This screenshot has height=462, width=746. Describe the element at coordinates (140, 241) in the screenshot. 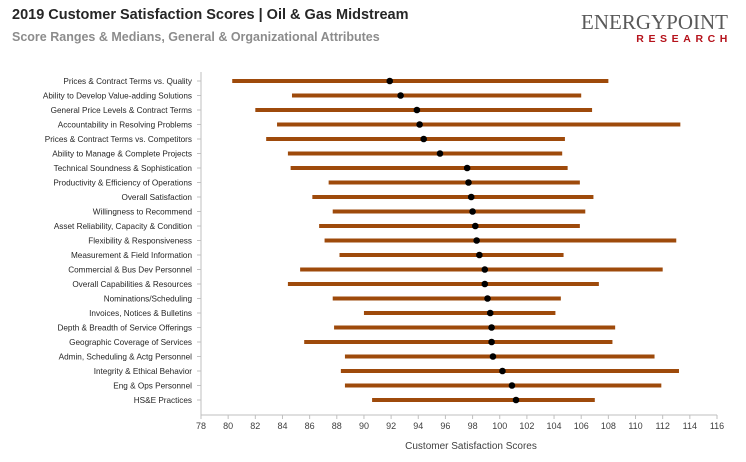

I see `category-label: Flexibility & Responsiveness` at that location.